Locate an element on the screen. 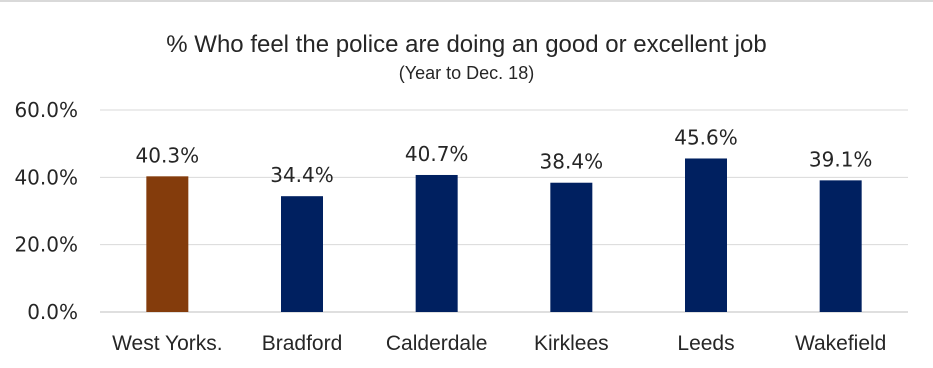 This screenshot has width=933, height=368. x-tick-label: Leeds is located at coordinates (705, 343).